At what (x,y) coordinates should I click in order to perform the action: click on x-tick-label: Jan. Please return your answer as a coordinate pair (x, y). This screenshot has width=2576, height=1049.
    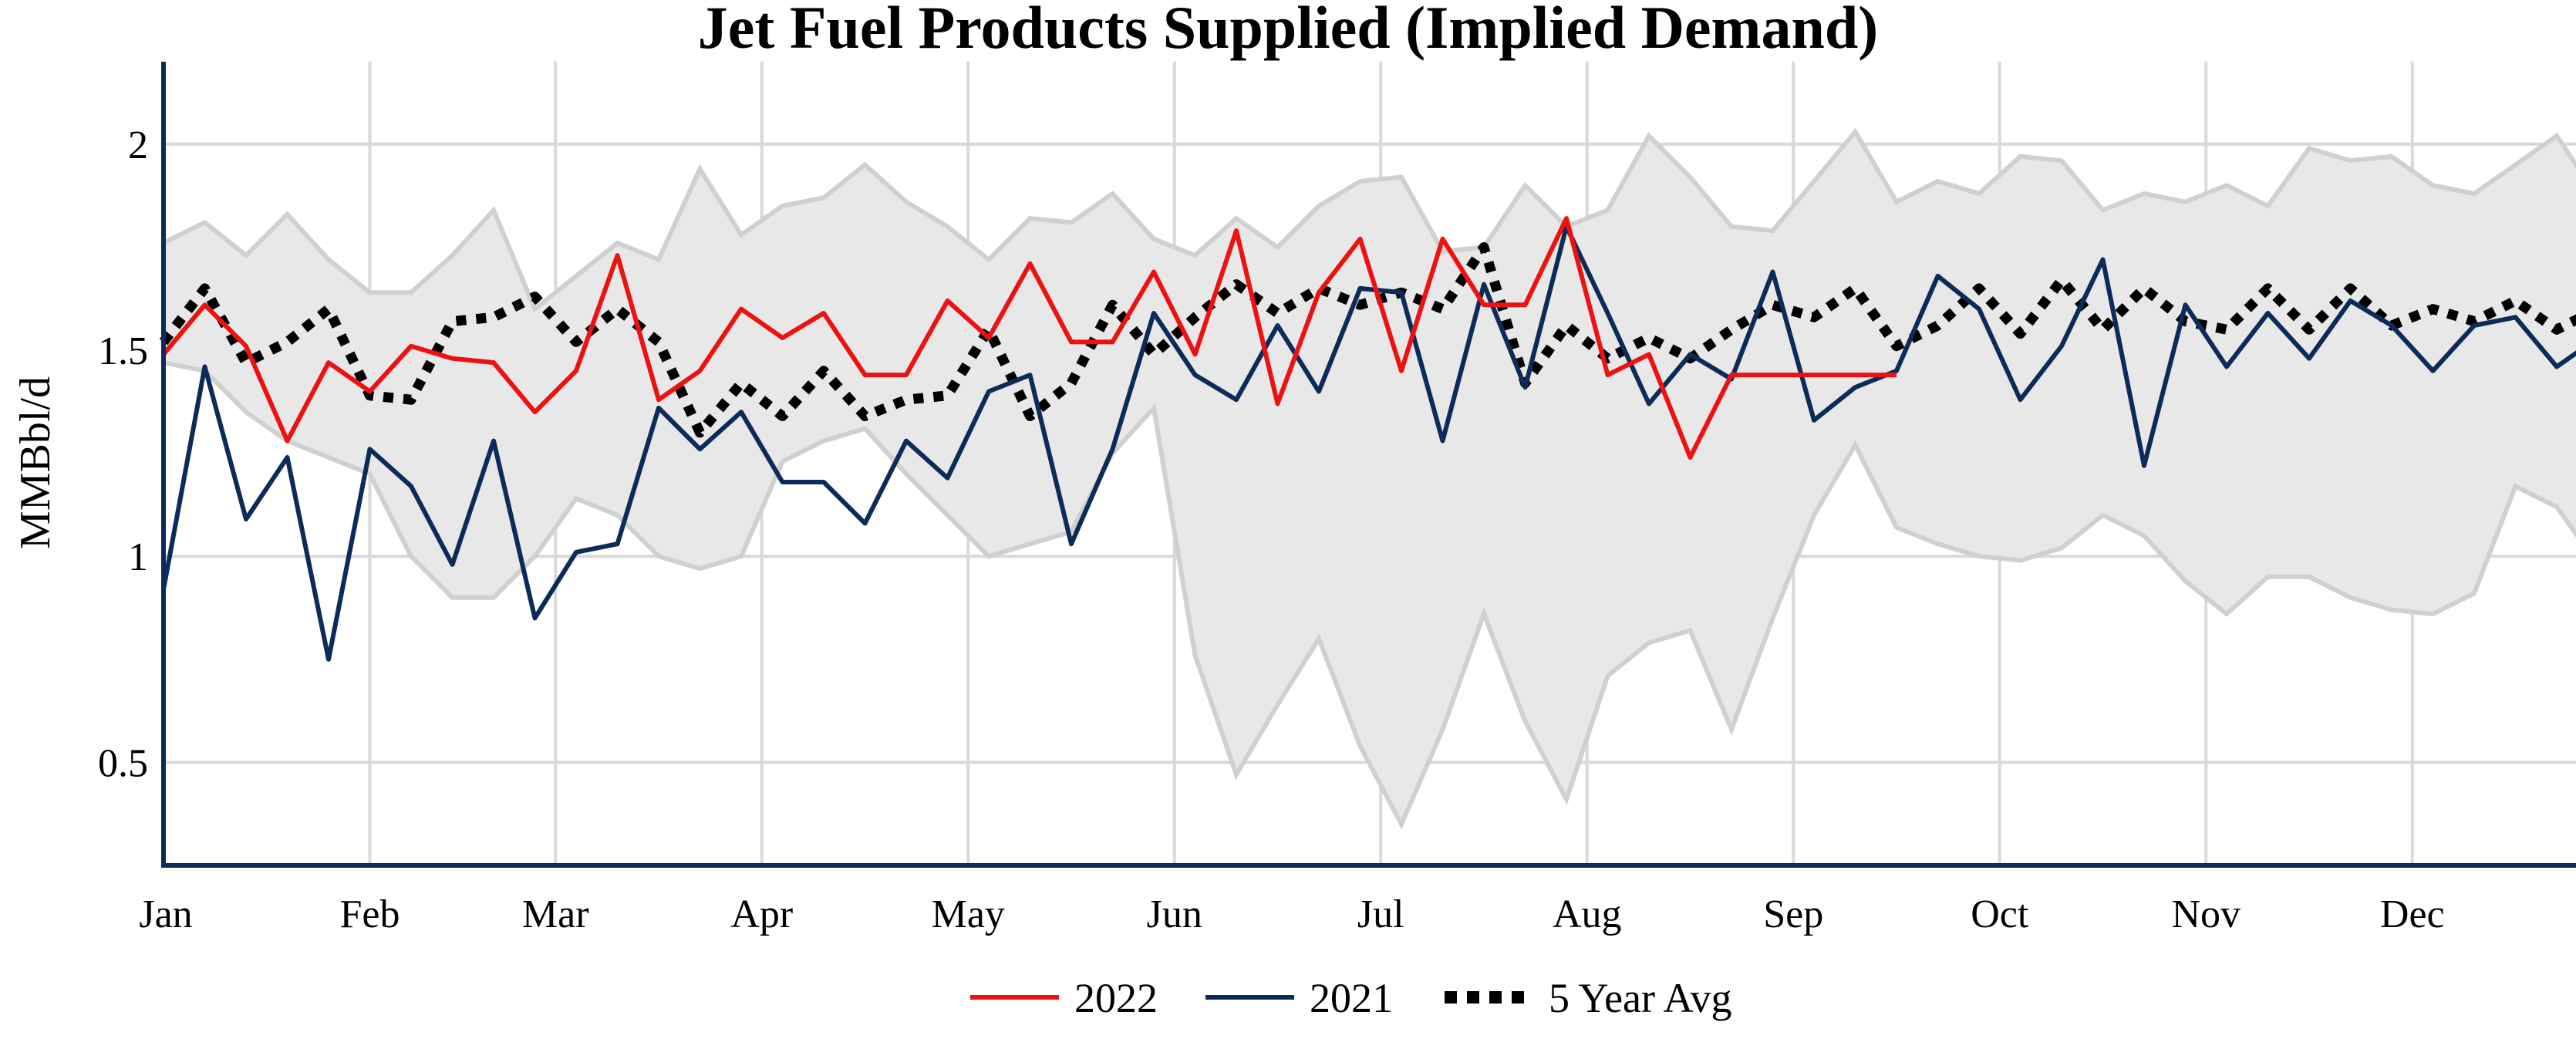
    Looking at the image, I should click on (165, 914).